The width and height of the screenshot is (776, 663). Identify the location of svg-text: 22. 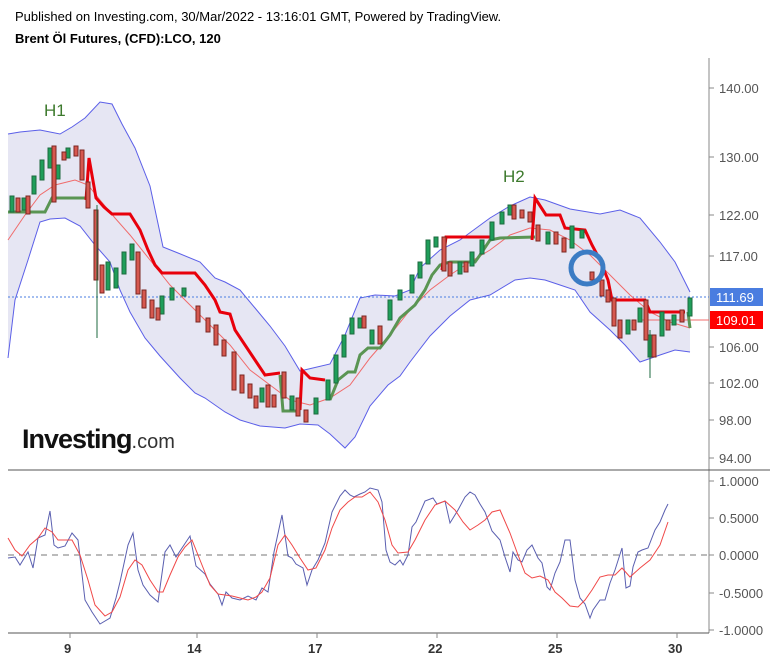
(435, 648).